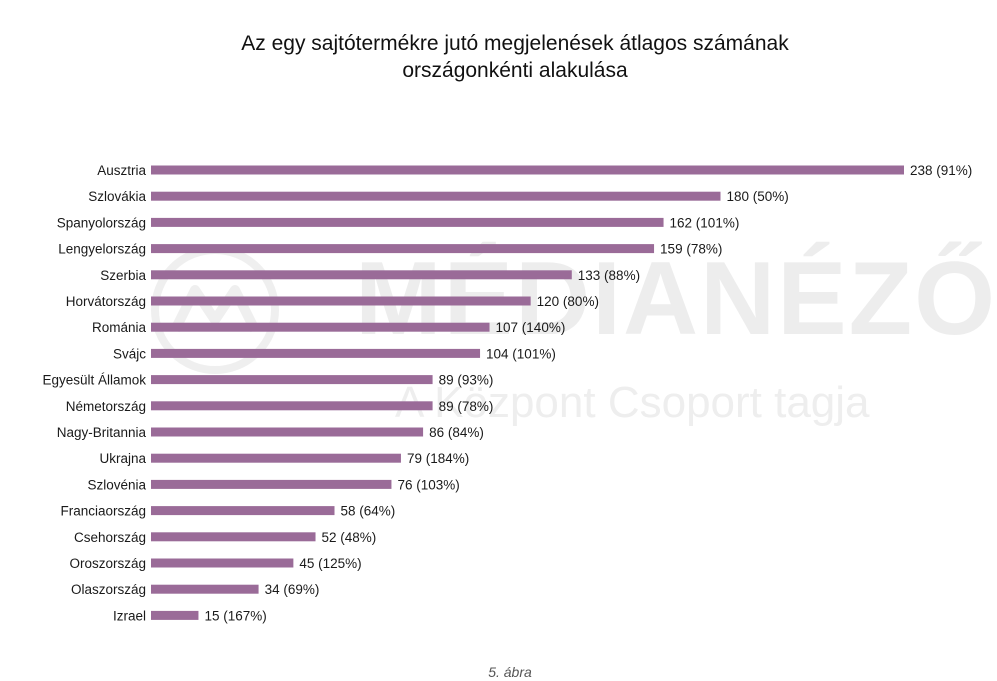 Image resolution: width=997 pixels, height=681 pixels. I want to click on data-label: 86 (84%), so click(456, 432).